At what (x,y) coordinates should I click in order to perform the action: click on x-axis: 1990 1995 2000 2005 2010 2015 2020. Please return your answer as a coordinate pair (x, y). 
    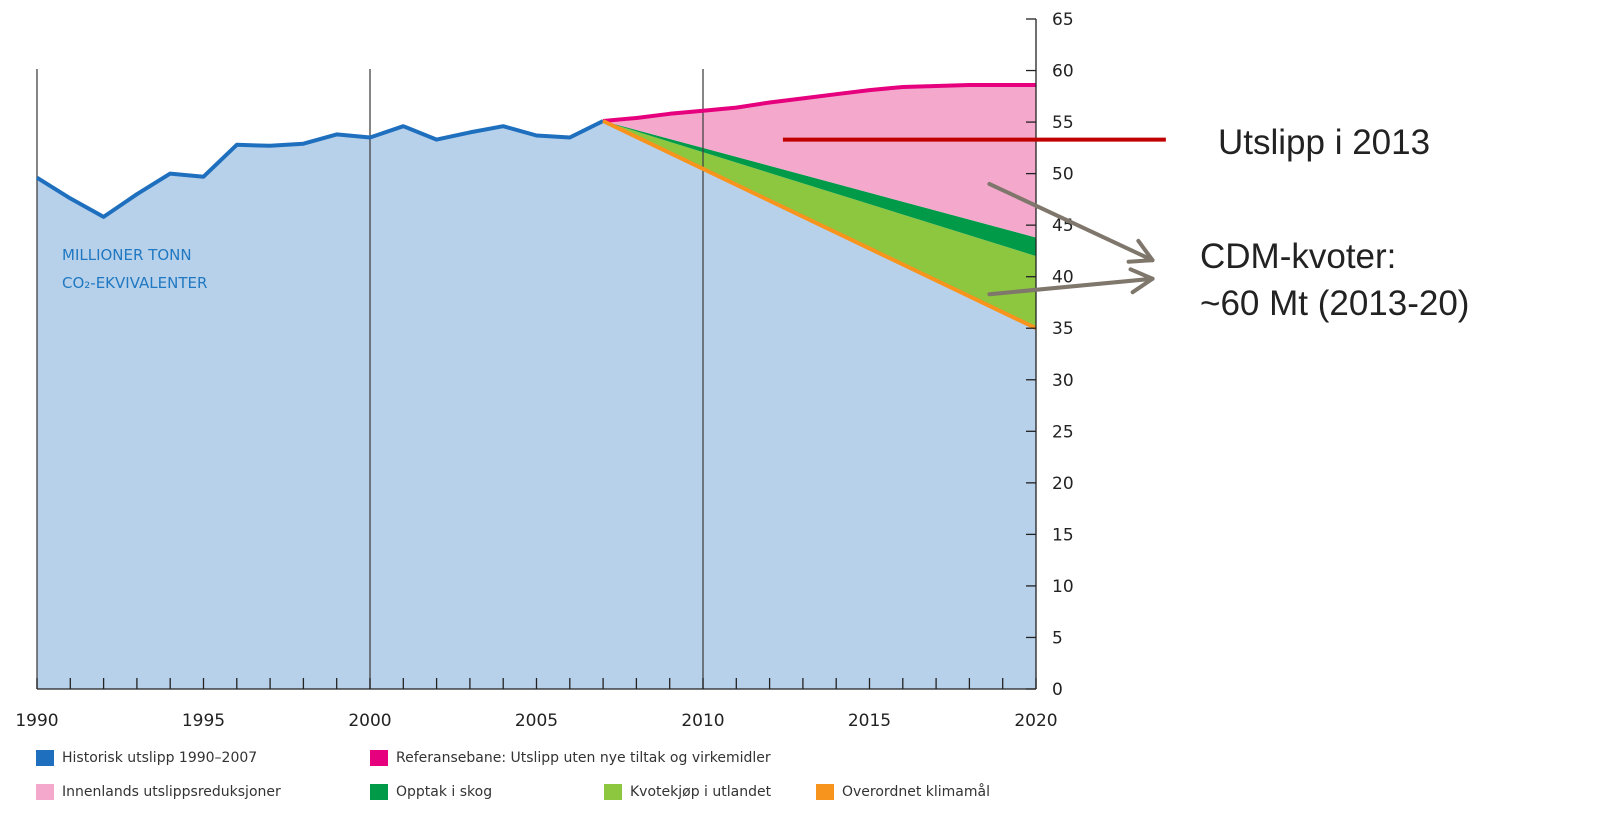
    Looking at the image, I should click on (536, 704).